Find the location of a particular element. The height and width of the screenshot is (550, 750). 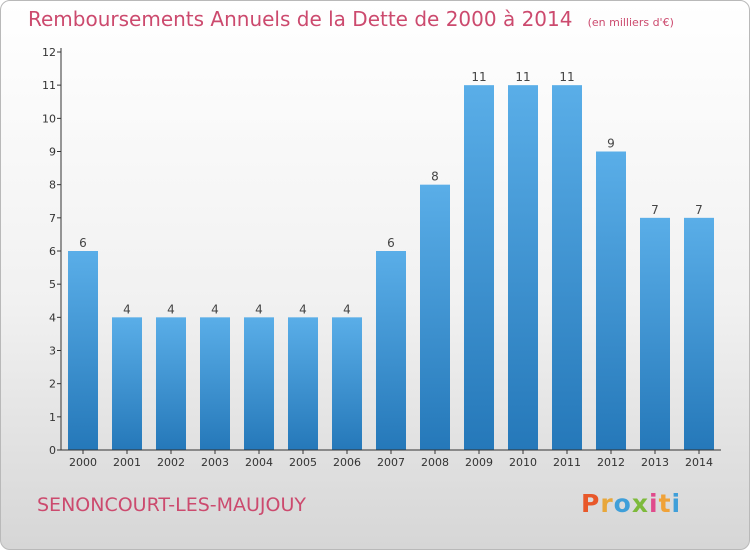

y-tick-label: 0 is located at coordinates (52, 450).